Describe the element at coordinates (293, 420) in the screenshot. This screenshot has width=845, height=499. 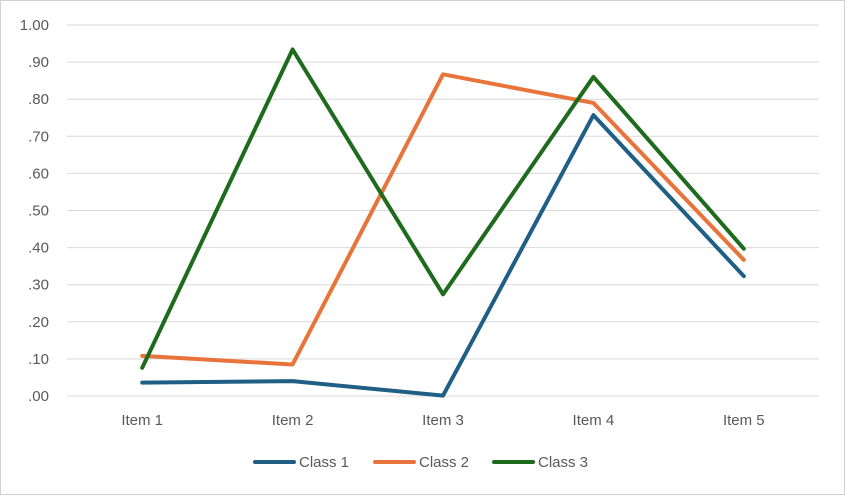
I see `x-tick-label: Item 2` at that location.